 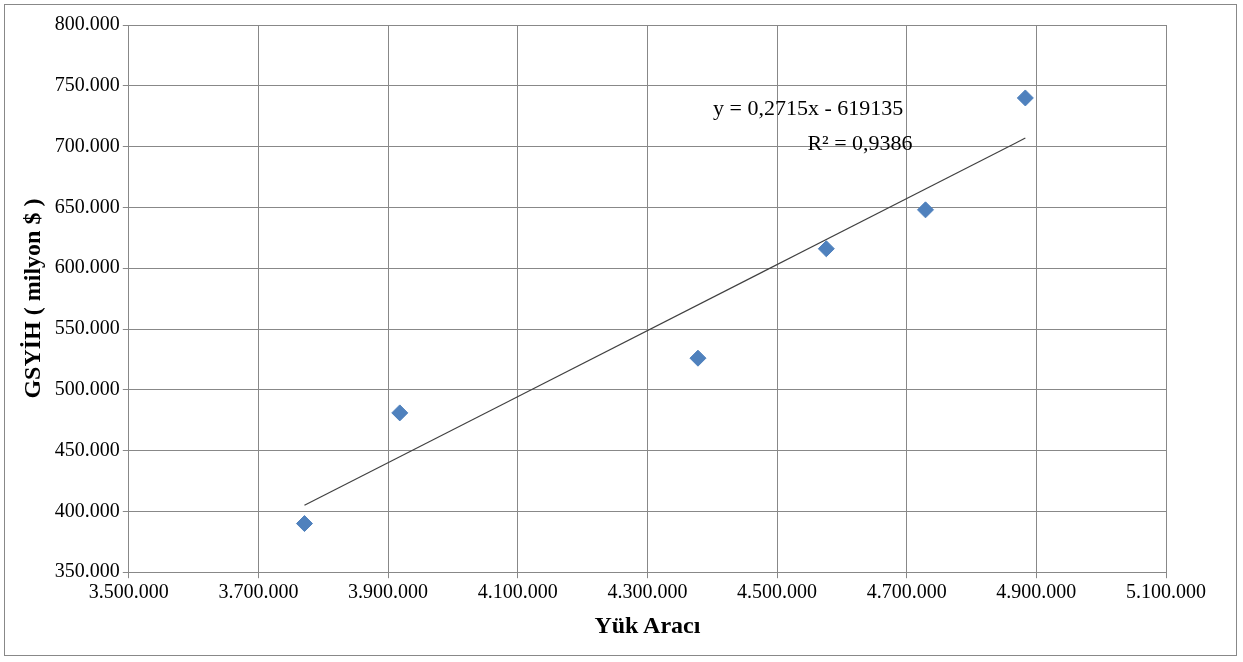 What do you see at coordinates (87, 509) in the screenshot?
I see `y-tick-label: 400.000` at bounding box center [87, 509].